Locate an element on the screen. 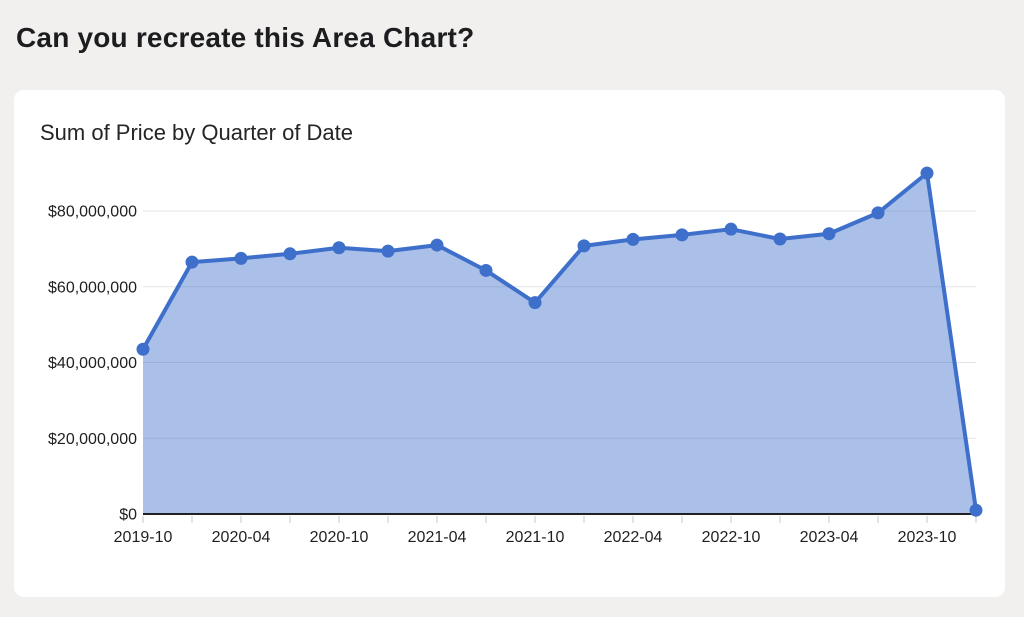  y-tick-label: $40,000,000 is located at coordinates (92, 363).